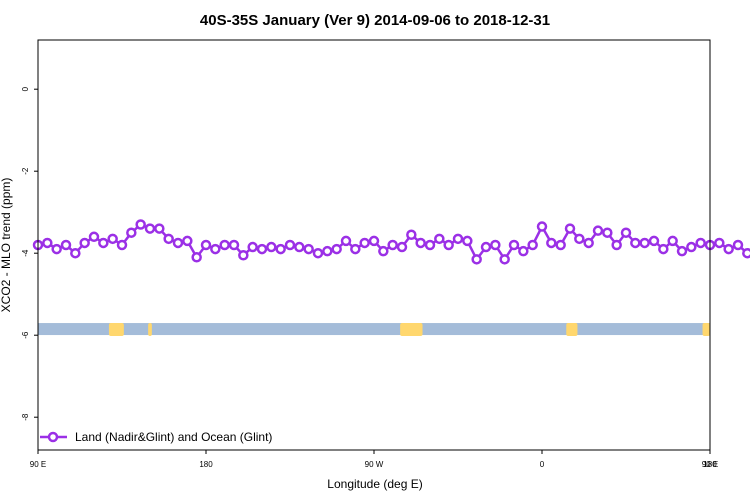 The height and width of the screenshot is (500, 750). Describe the element at coordinates (173, 437) in the screenshot. I see `legend-label: Land (Nadir&Glint) and Ocean (Glint)` at that location.